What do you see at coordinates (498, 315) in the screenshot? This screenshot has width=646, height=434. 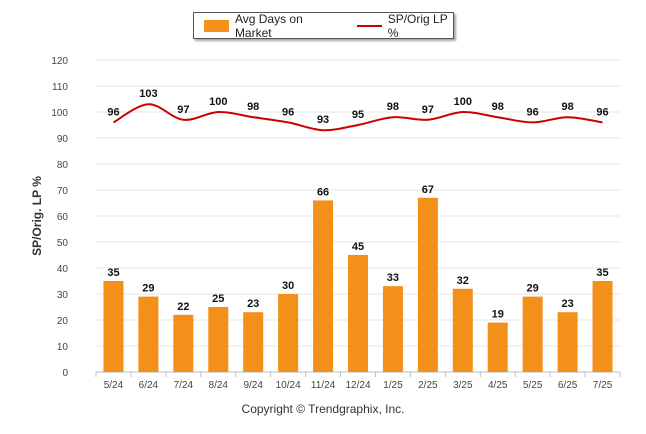 I see `bar-value-label: 19` at bounding box center [498, 315].